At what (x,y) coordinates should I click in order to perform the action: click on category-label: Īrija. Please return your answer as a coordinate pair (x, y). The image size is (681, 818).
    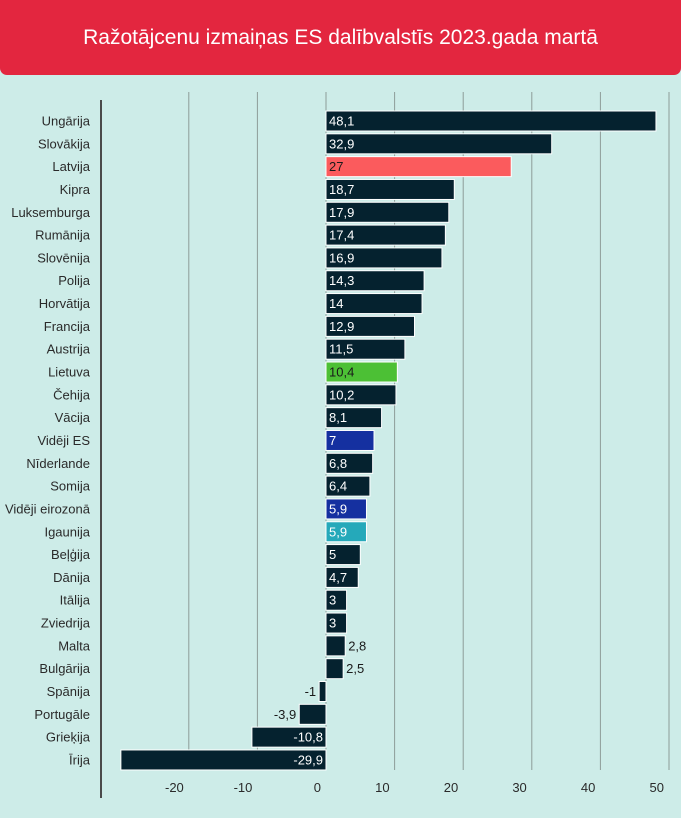
    Looking at the image, I should click on (80, 759).